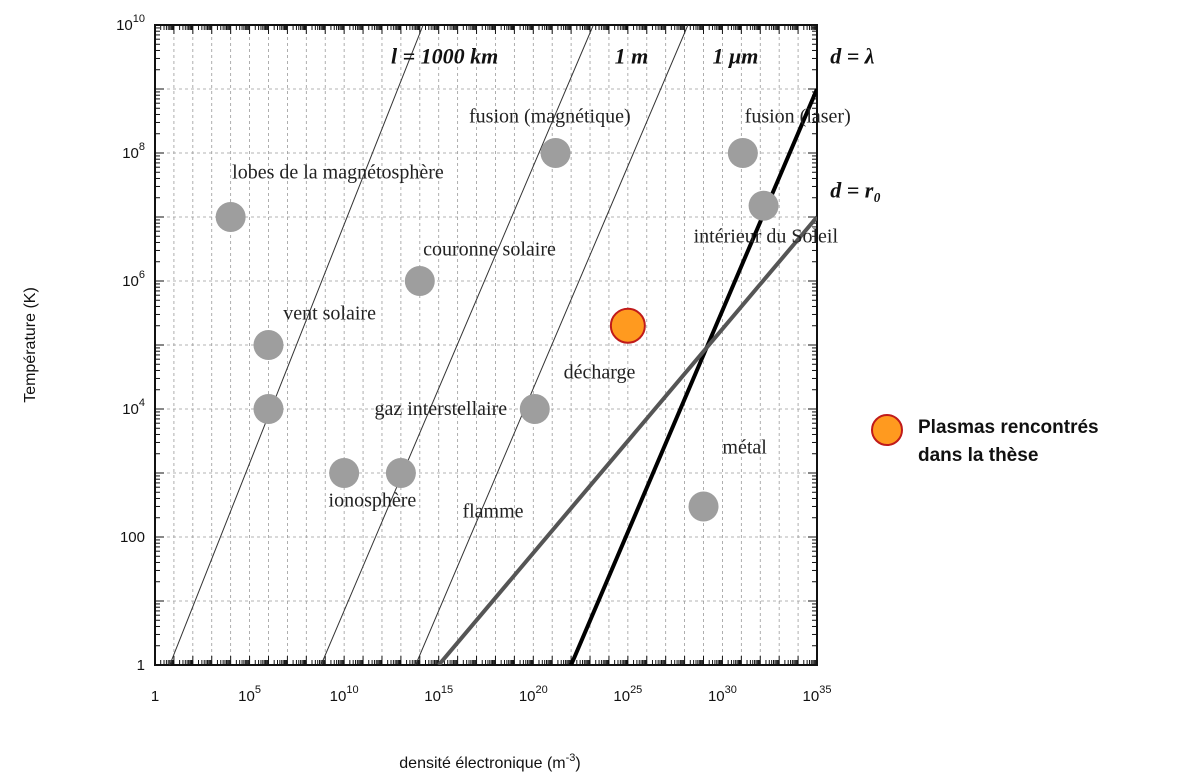 The width and height of the screenshot is (1203, 776). I want to click on point-label: lobes de la magnétosphère, so click(338, 172).